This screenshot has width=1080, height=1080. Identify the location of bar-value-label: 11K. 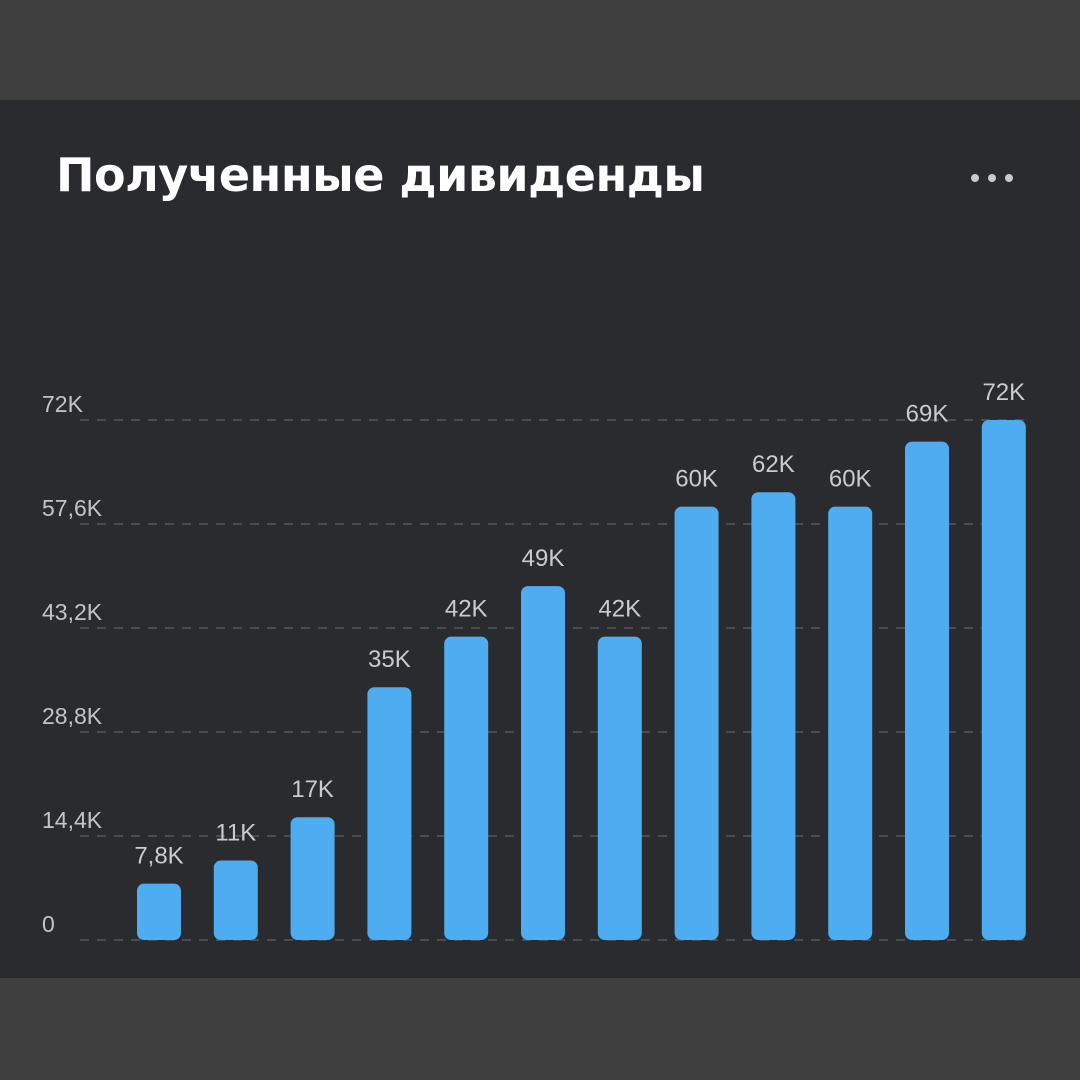
(235, 833).